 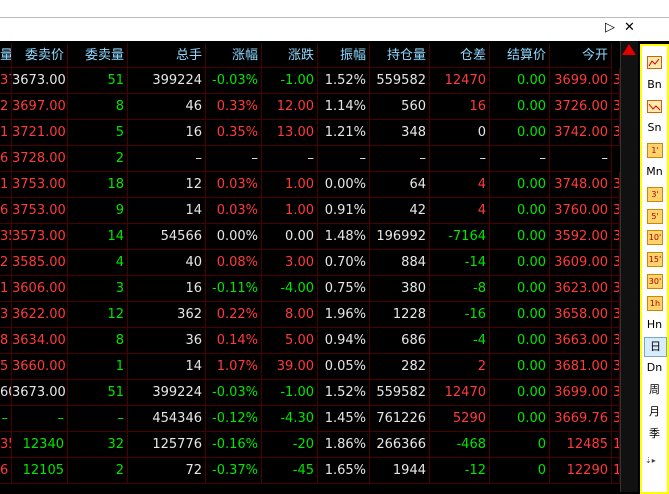 What do you see at coordinates (460, 471) in the screenshot?
I see `table-cell: -12` at bounding box center [460, 471].